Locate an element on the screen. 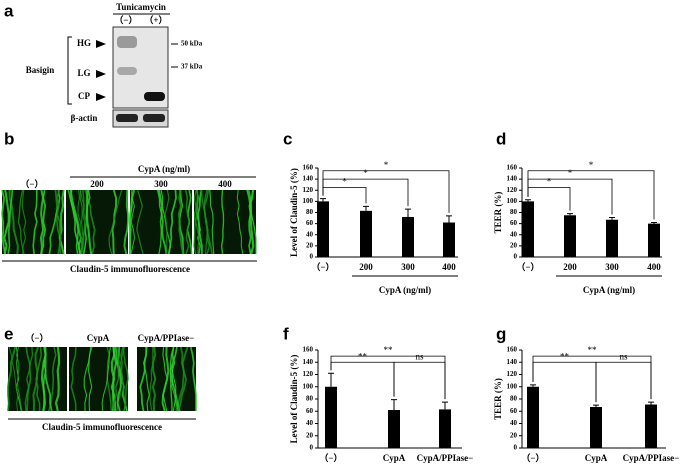 The image size is (685, 468). marker-label: 37 kDa is located at coordinates (192, 67).